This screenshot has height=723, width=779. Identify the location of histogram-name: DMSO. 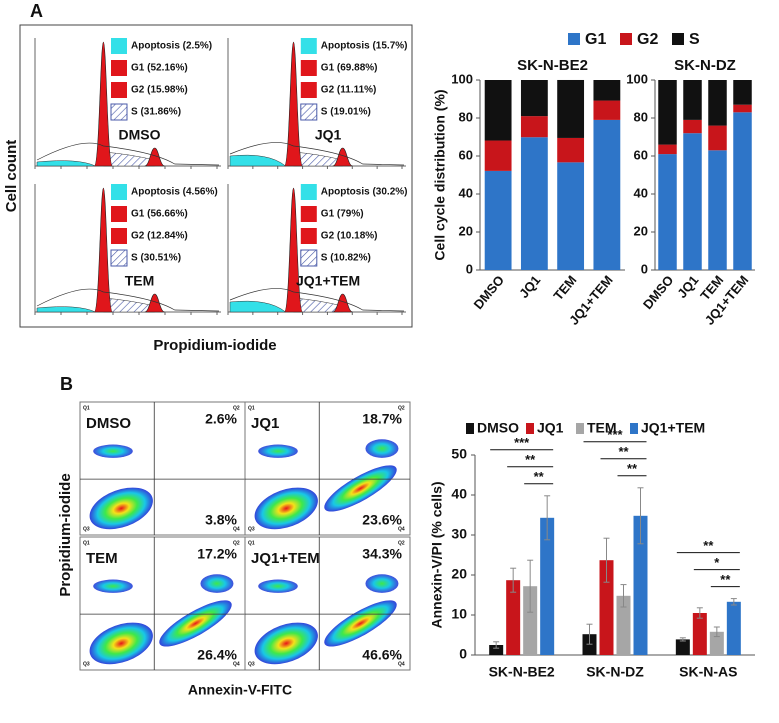
(140, 135).